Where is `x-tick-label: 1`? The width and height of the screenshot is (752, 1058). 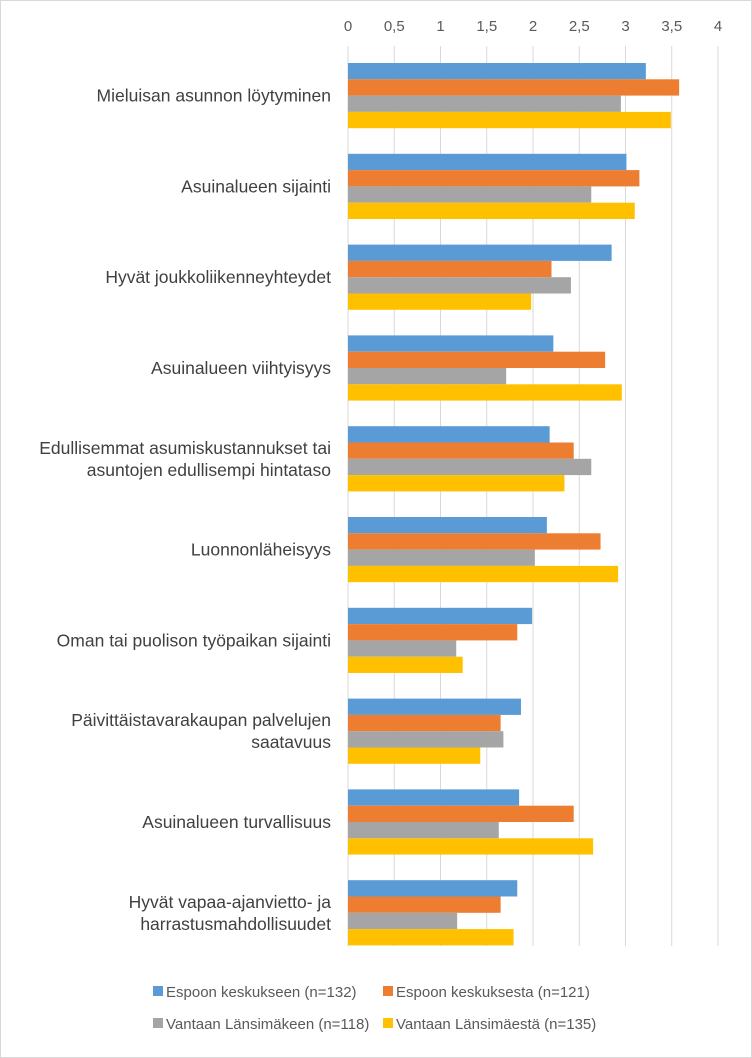 x-tick-label: 1 is located at coordinates (440, 26).